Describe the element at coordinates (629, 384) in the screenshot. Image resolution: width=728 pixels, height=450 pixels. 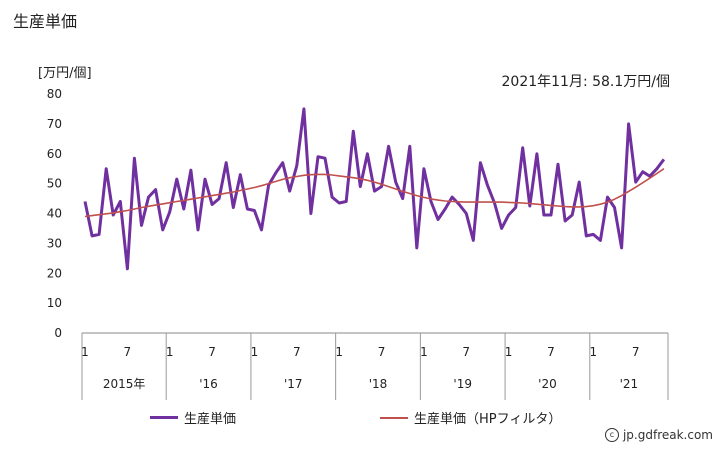
I see `year-label: '21` at that location.